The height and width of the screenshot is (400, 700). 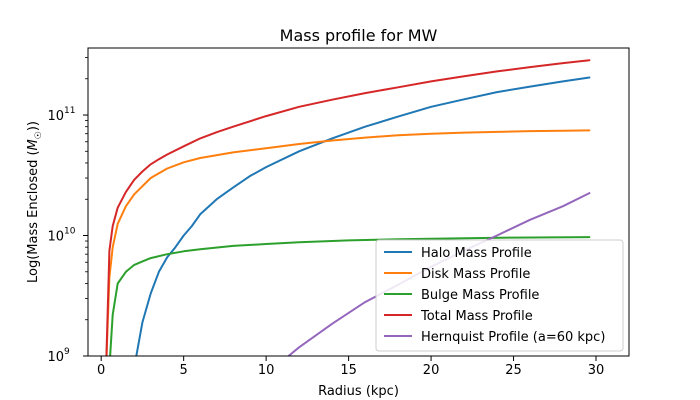 What do you see at coordinates (475, 274) in the screenshot?
I see `legend-label: Disk Mass Profile` at bounding box center [475, 274].